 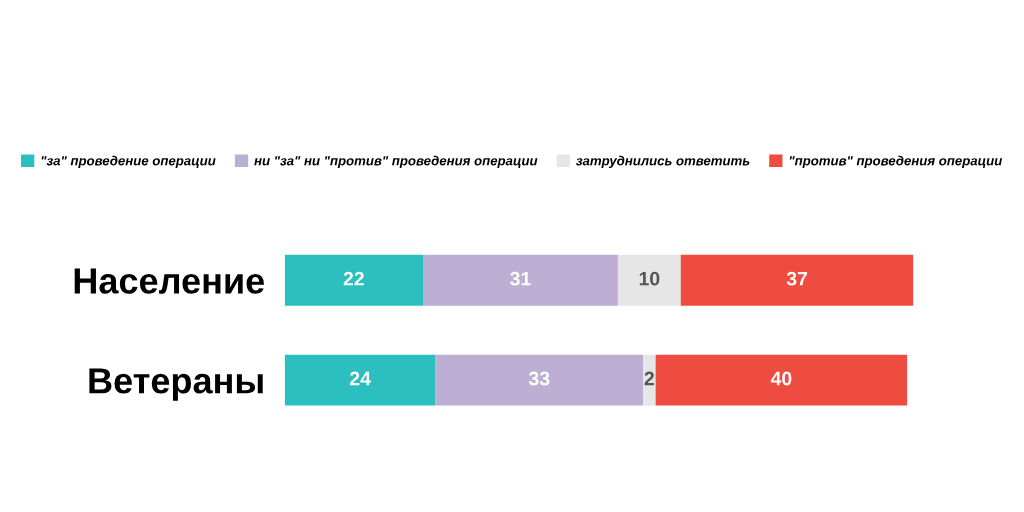 I want to click on data-label: 40, so click(x=781, y=378).